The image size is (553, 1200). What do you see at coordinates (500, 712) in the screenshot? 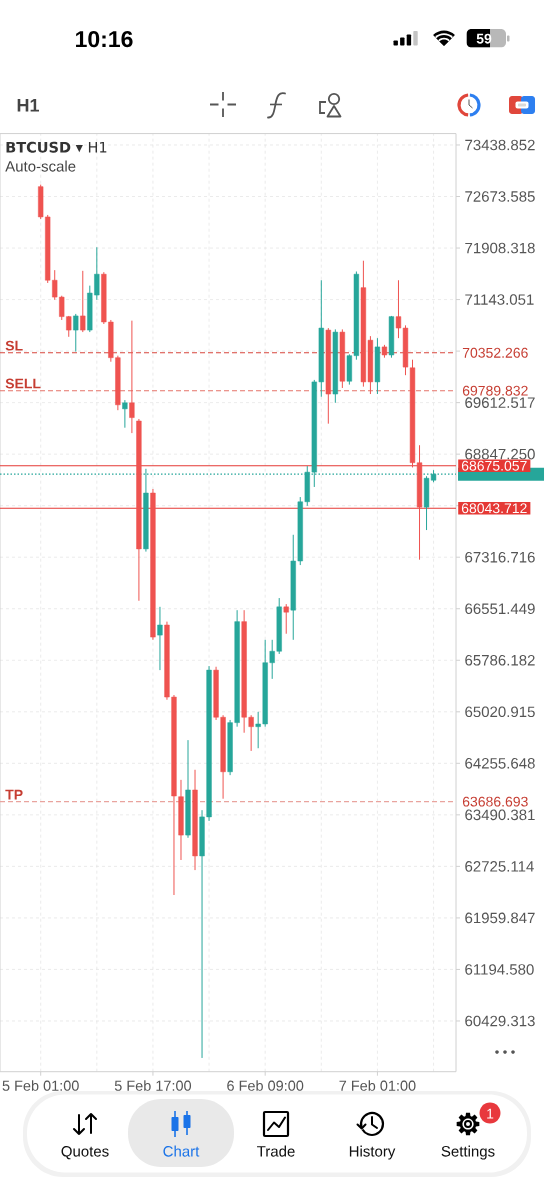
I see `y-tick-label: 65020.915` at bounding box center [500, 712].